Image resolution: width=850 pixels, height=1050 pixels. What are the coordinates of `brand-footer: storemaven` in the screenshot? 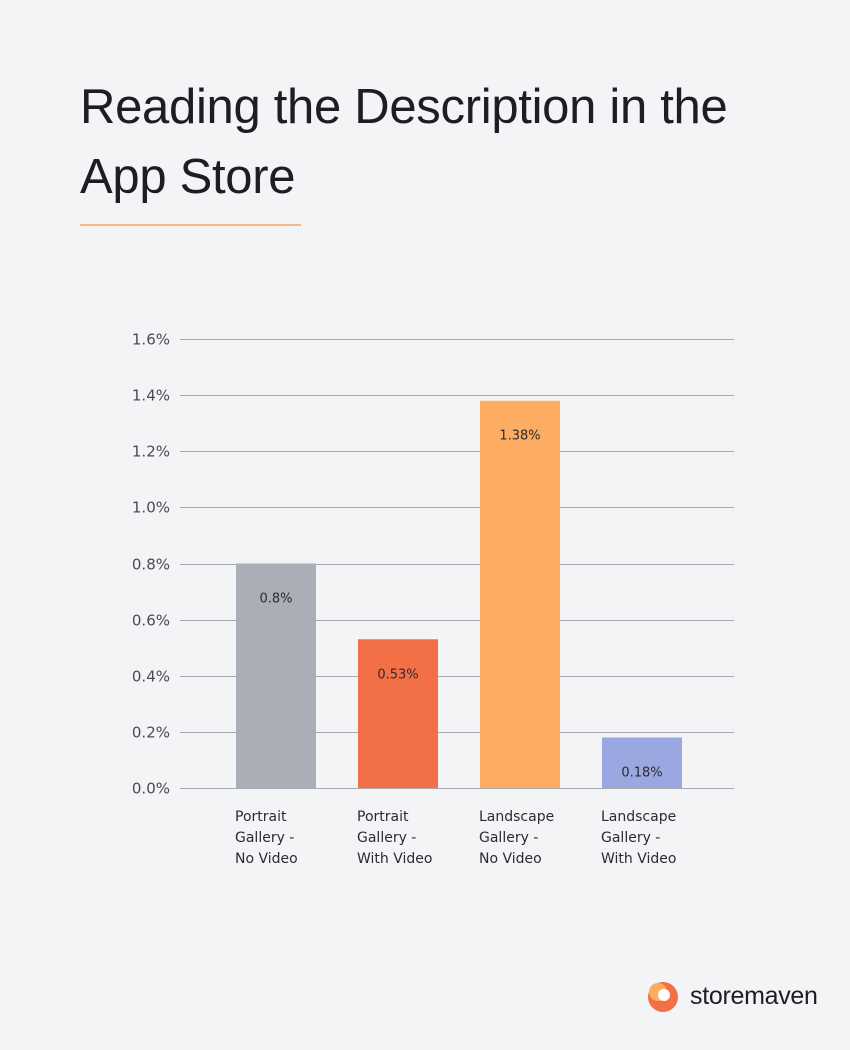 It's located at (731, 996).